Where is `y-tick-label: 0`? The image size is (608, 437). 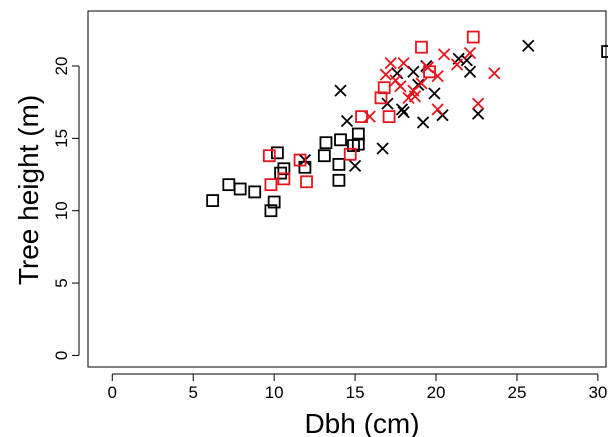
y-tick-label: 0 is located at coordinates (61, 355).